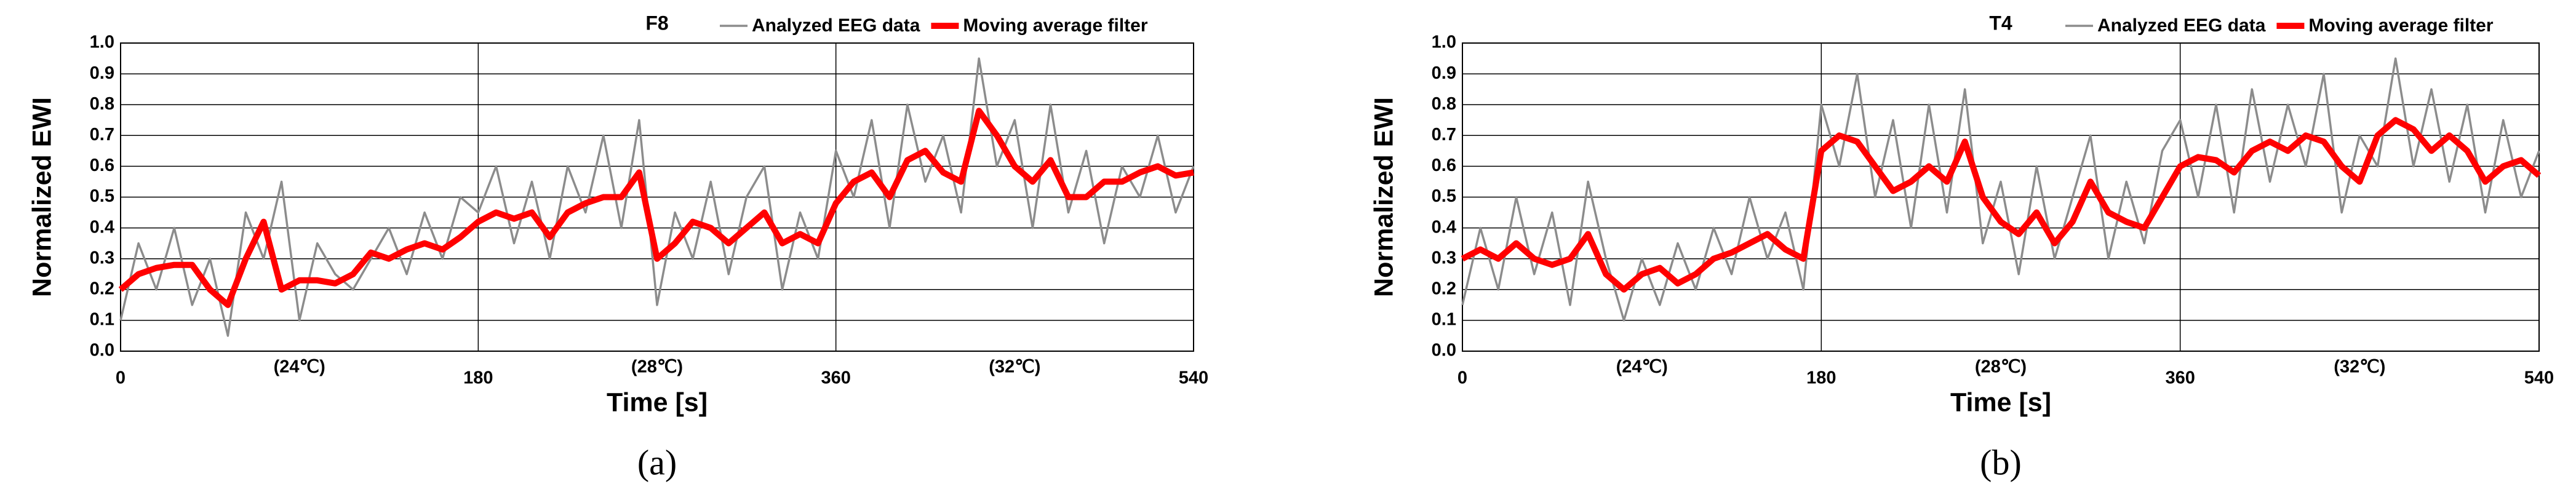 This screenshot has height=492, width=2576. I want to click on chart-title: T4, so click(2000, 23).